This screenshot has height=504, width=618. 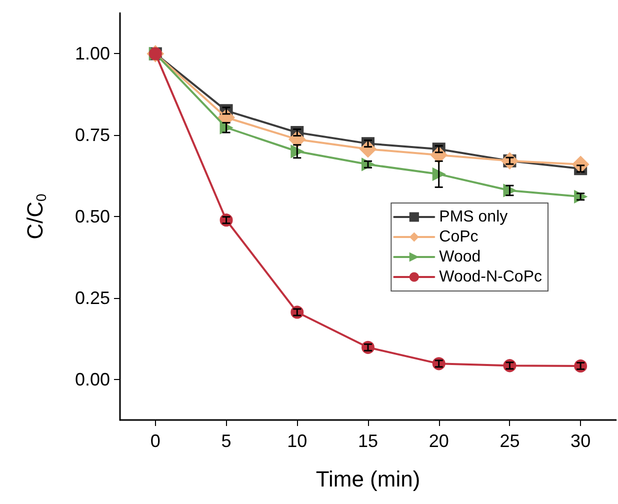 I want to click on x-tick-label: 15, so click(x=368, y=441).